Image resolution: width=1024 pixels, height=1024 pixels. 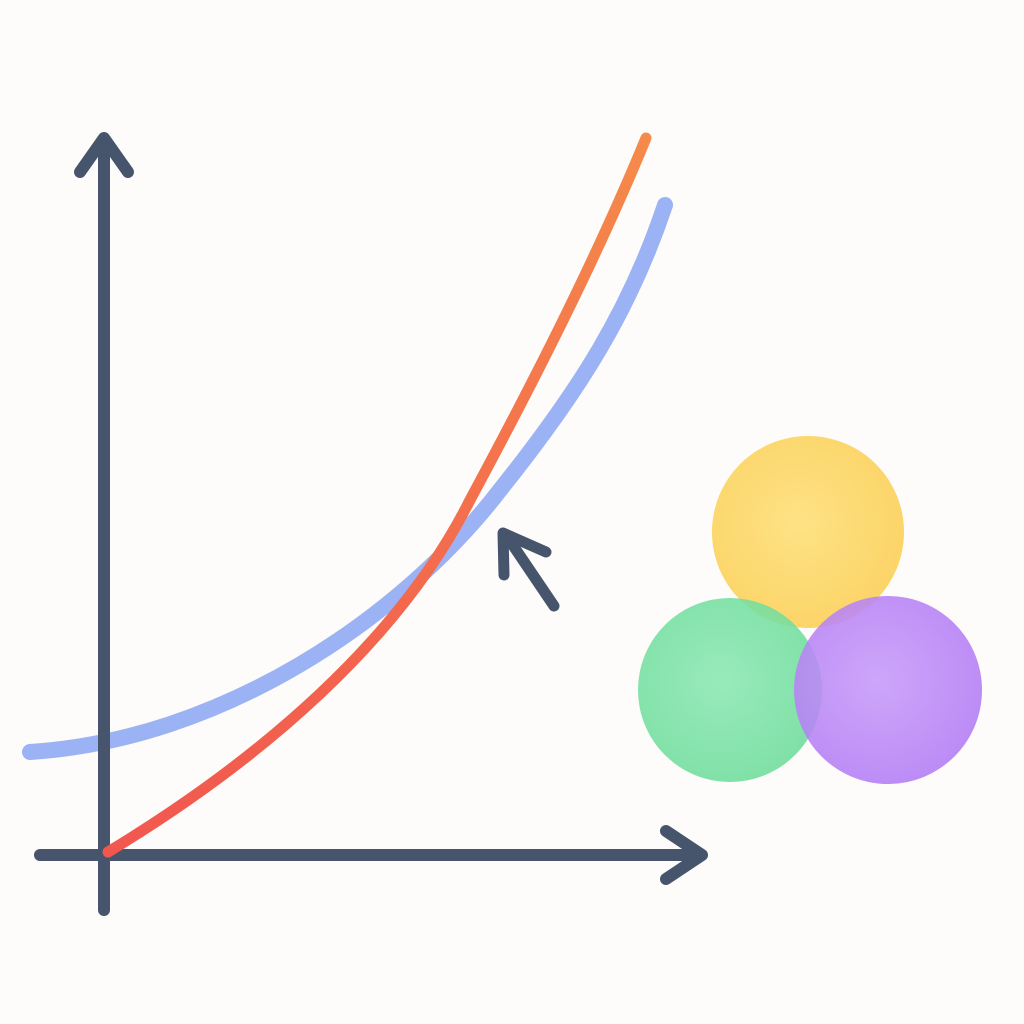 I want to click on purple-circle, so click(x=888, y=690).